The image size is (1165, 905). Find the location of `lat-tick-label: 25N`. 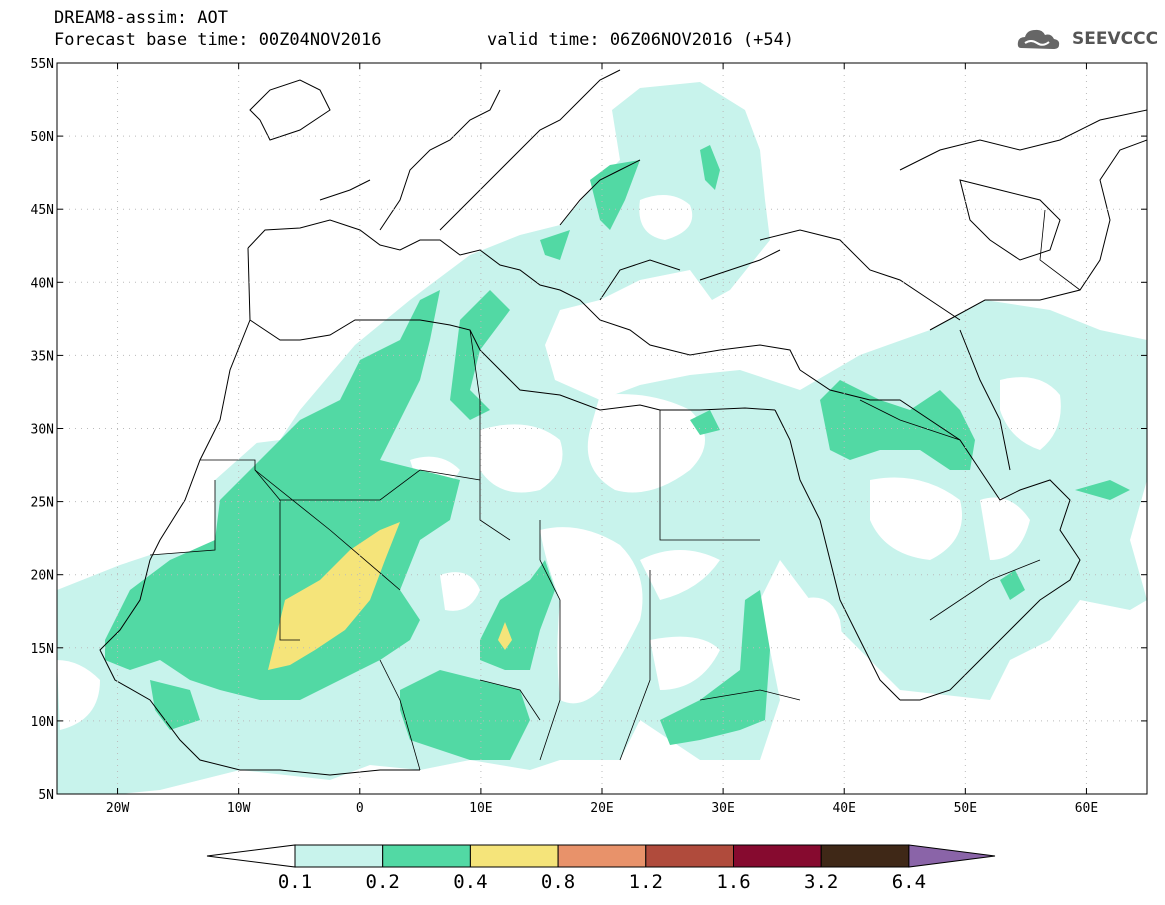

lat-tick-label: 25N is located at coordinates (42, 503).